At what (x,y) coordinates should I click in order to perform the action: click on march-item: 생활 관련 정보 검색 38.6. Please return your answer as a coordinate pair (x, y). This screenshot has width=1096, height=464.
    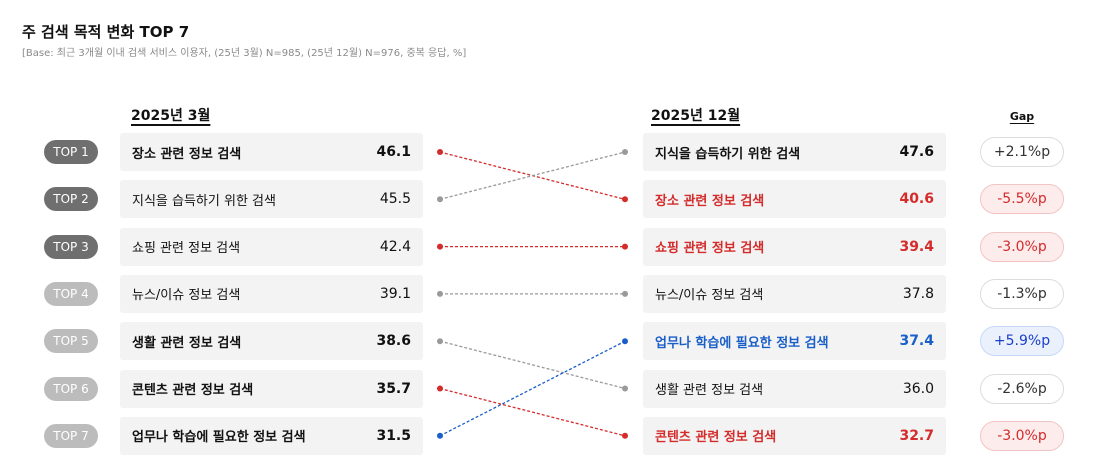
    Looking at the image, I should click on (271, 341).